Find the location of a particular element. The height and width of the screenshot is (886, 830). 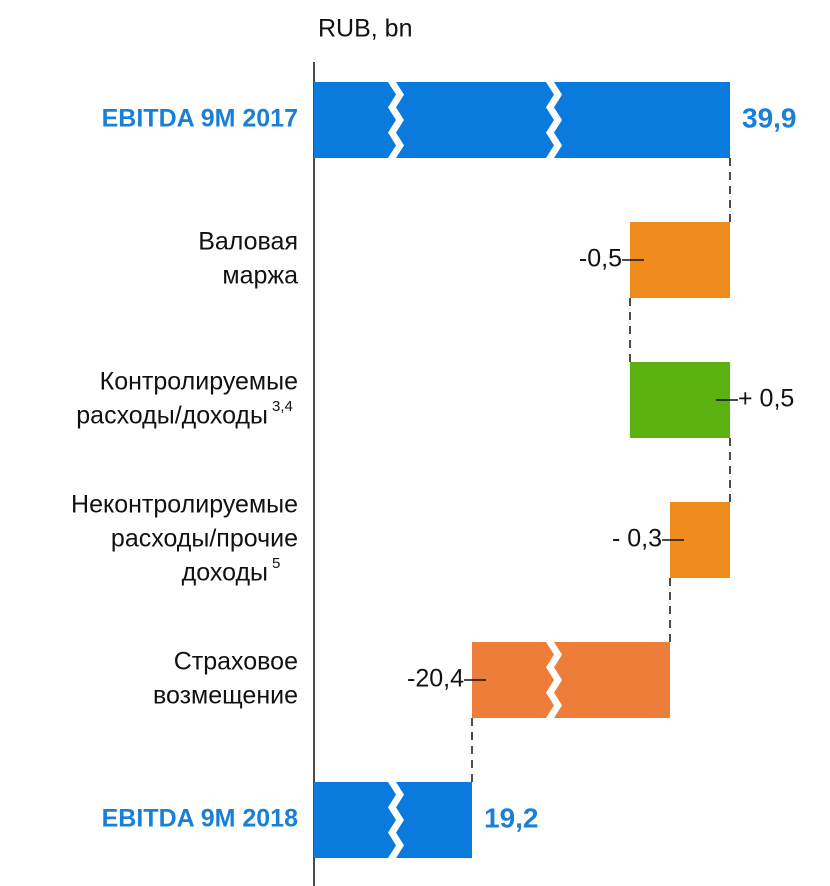

category-label: маржа is located at coordinates (260, 276).